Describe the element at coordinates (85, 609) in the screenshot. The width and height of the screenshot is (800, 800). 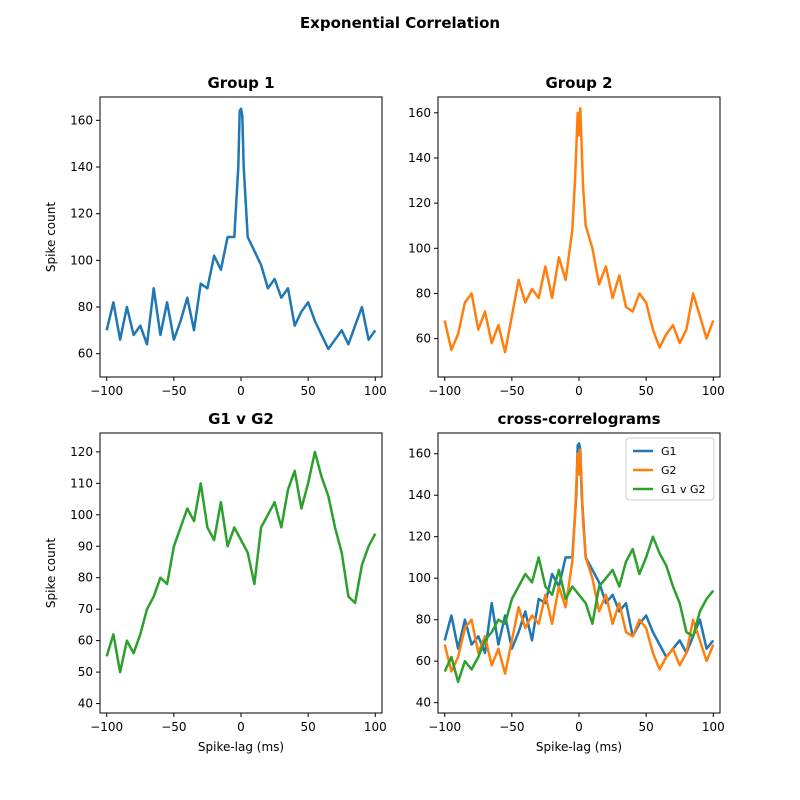
I see `y-tick-label: 70` at that location.